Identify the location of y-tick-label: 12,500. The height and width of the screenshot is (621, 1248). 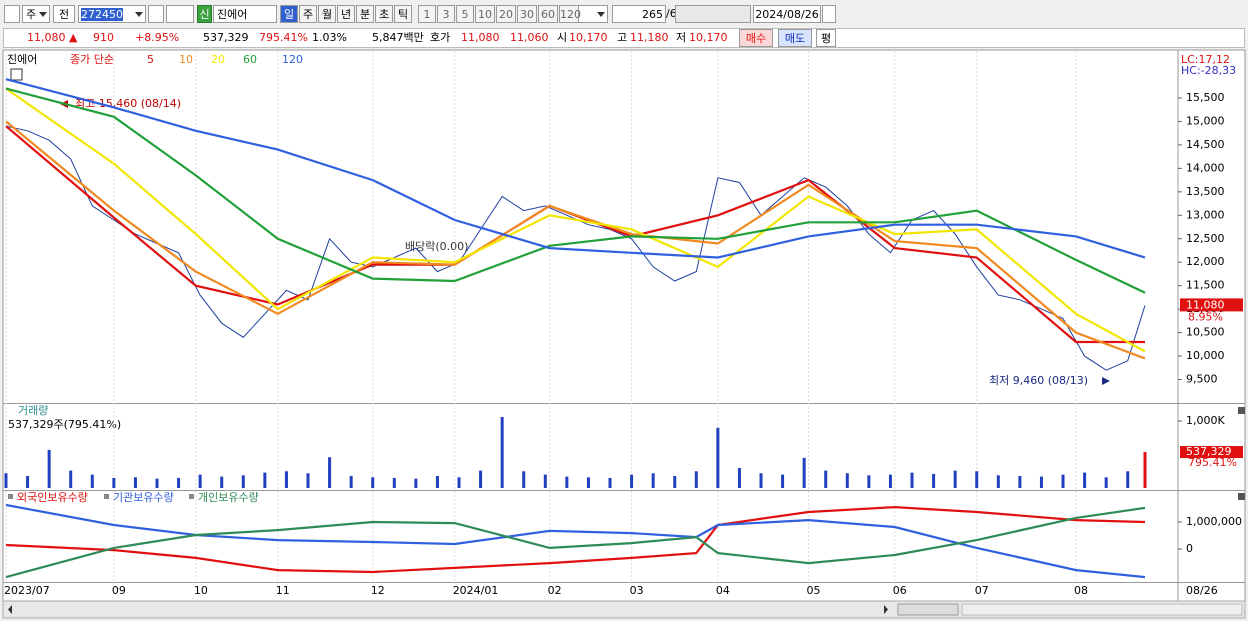
(1205, 238).